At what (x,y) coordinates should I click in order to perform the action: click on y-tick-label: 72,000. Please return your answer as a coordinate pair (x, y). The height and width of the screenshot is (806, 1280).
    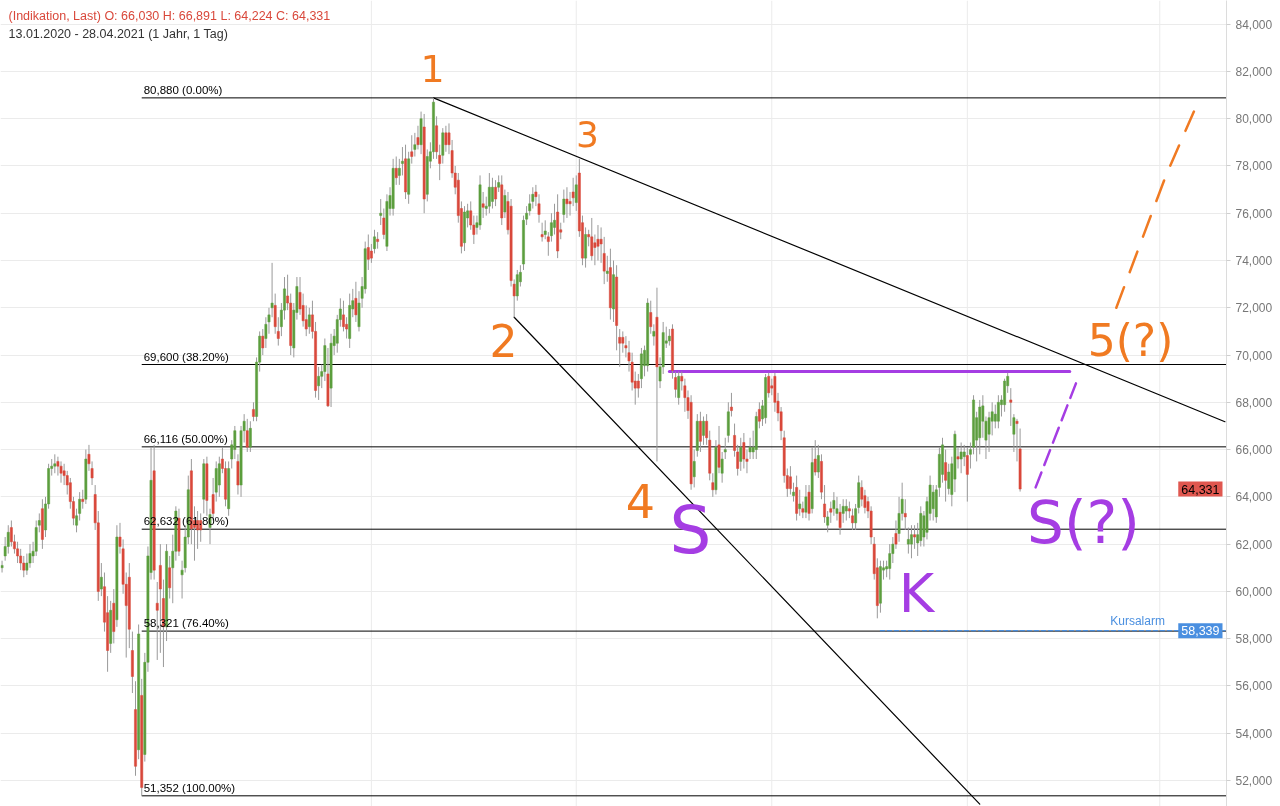
    Looking at the image, I should click on (1254, 308).